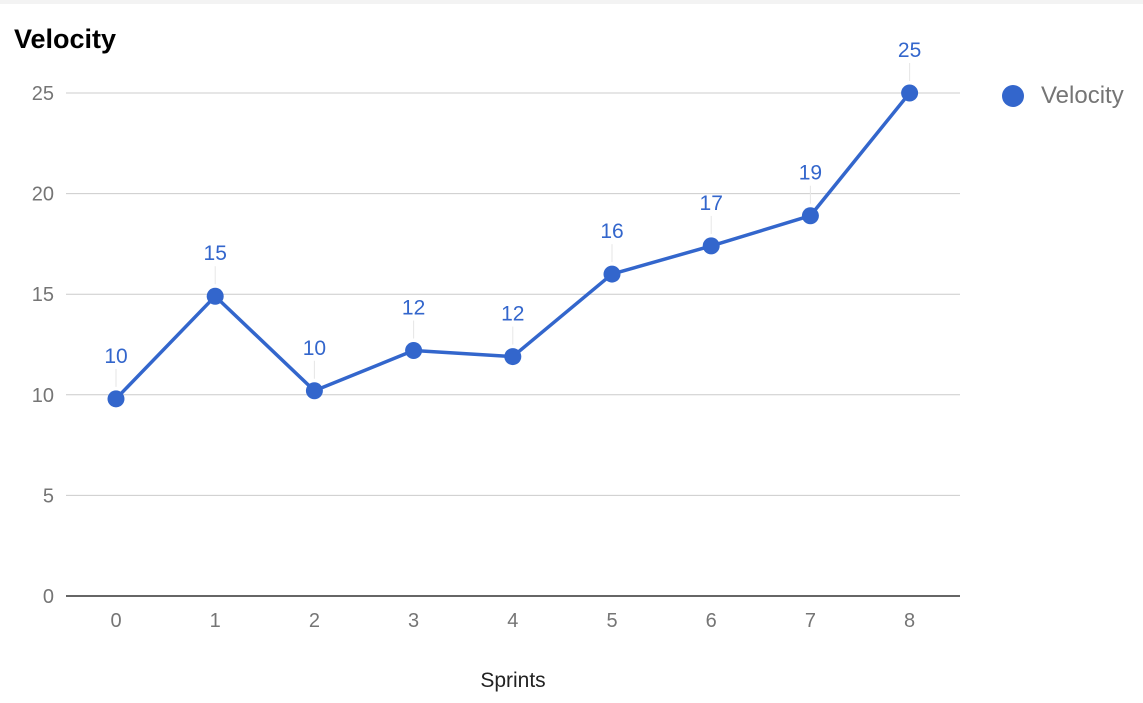 This screenshot has height=703, width=1143. What do you see at coordinates (115, 621) in the screenshot?
I see `x-tick-label: 0` at bounding box center [115, 621].